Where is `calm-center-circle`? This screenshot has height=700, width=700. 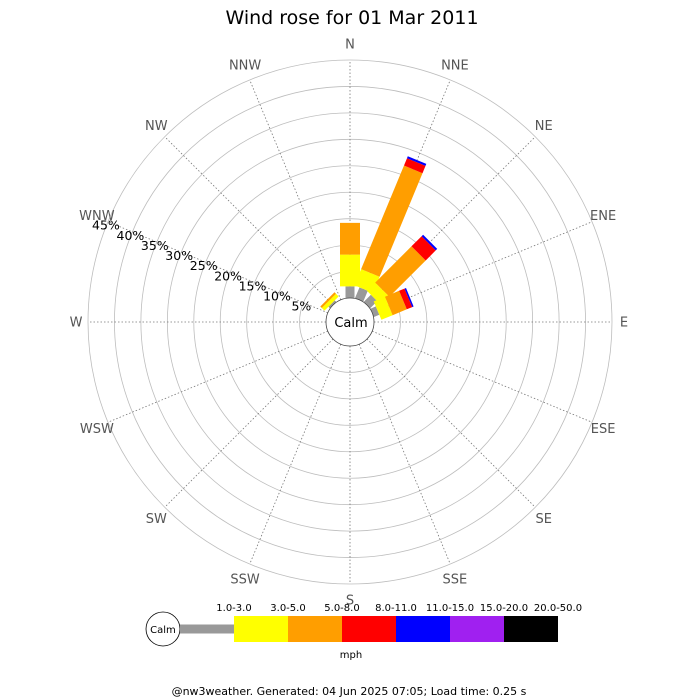
calm-center-circle is located at coordinates (350, 322).